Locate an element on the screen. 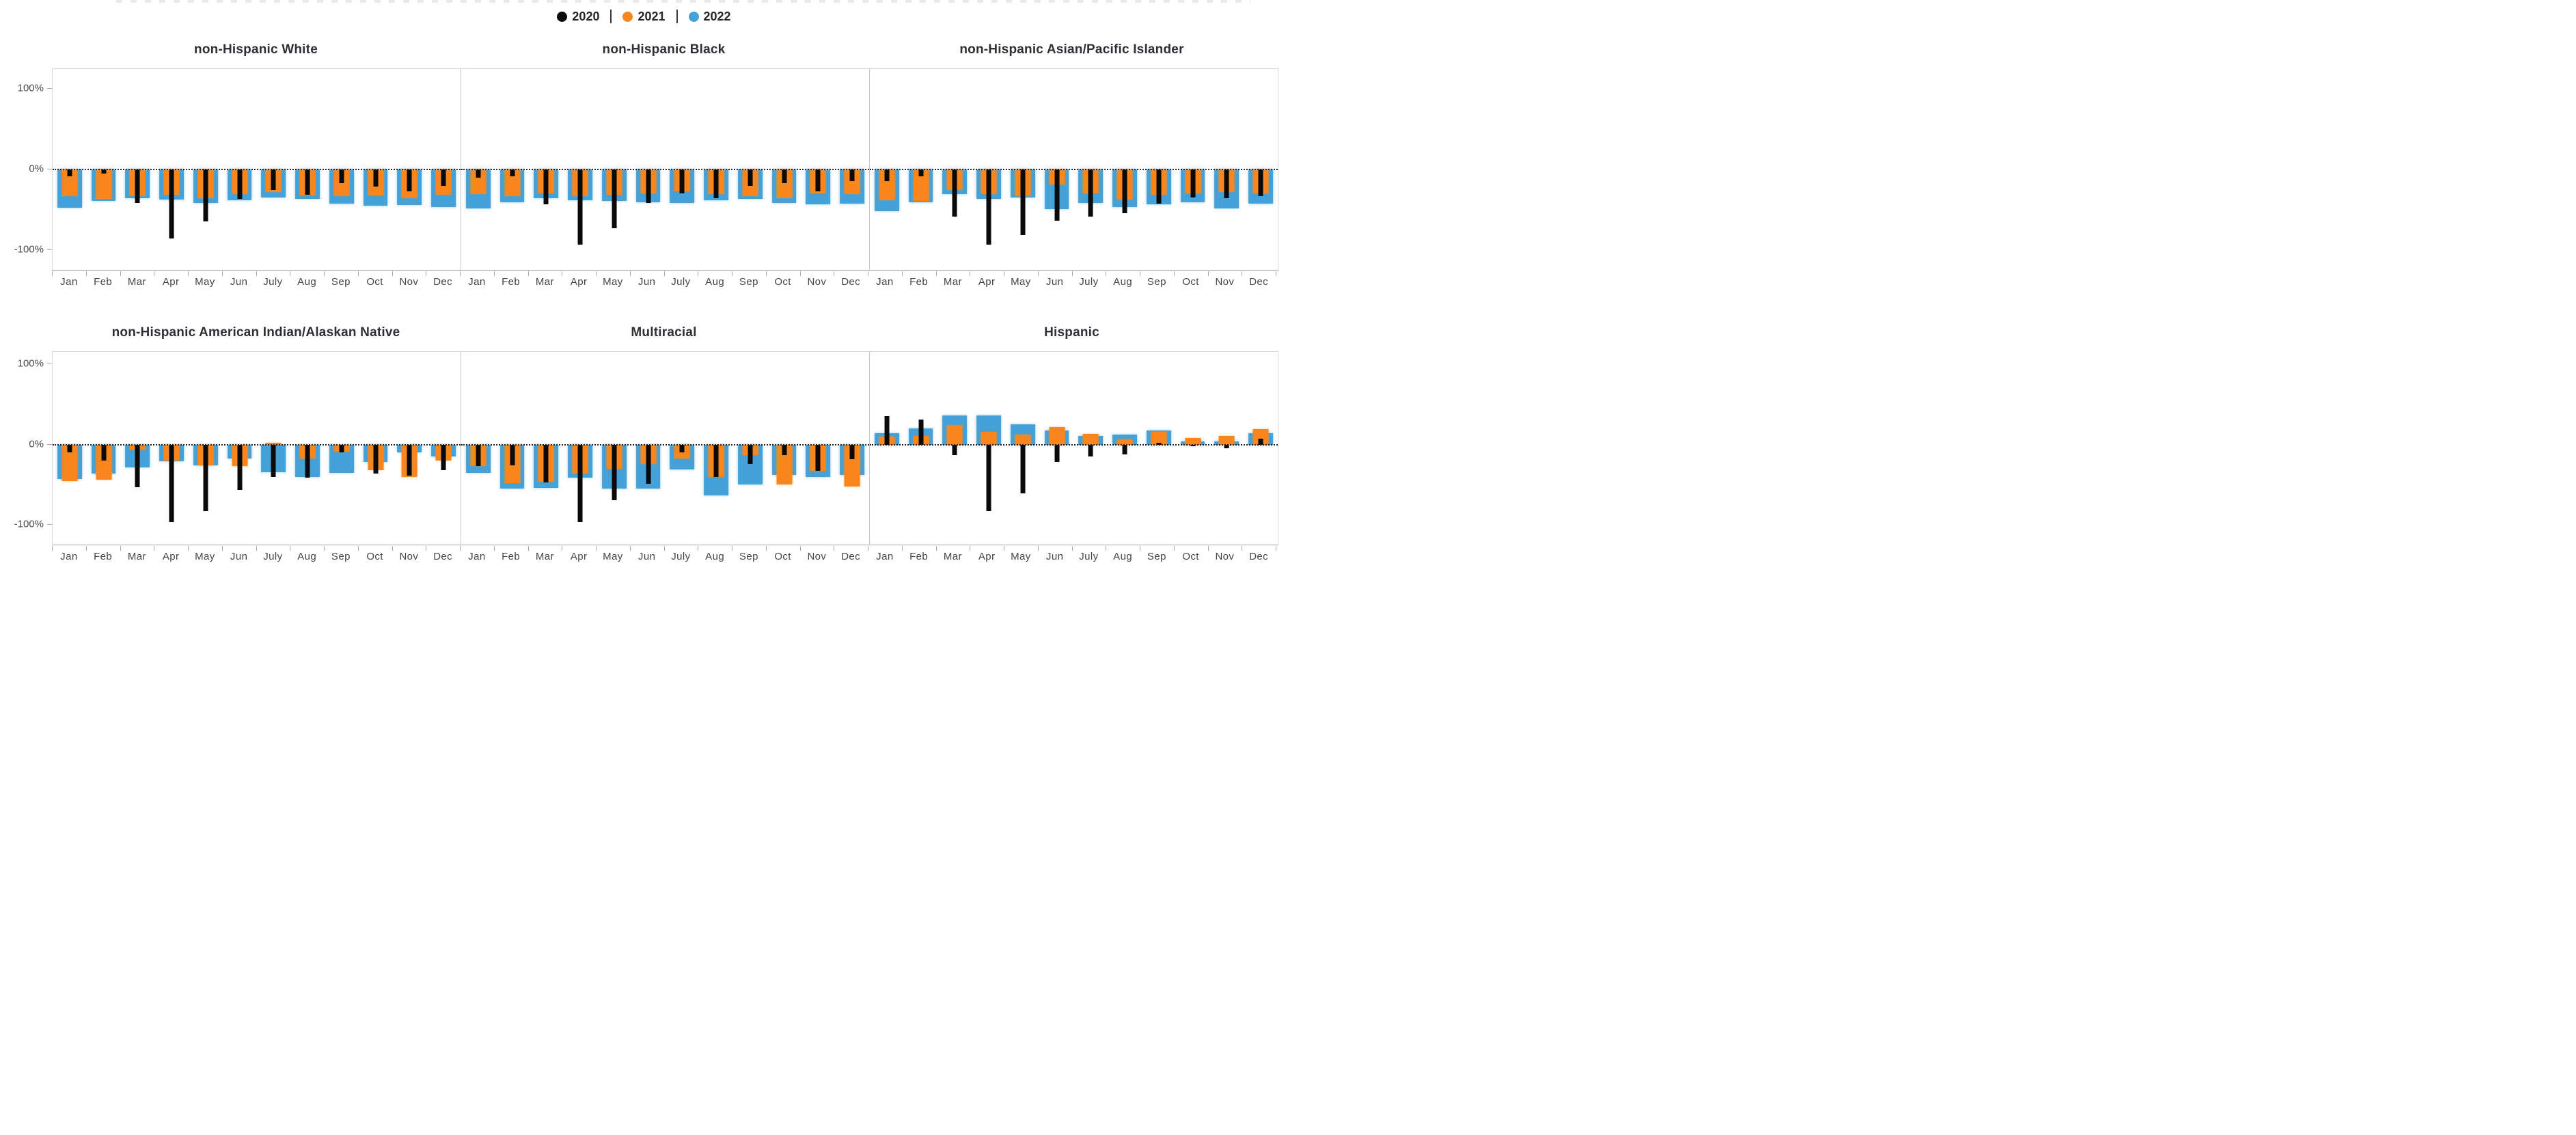 The width and height of the screenshot is (2576, 1135). bar-2020-may is located at coordinates (205, 478).